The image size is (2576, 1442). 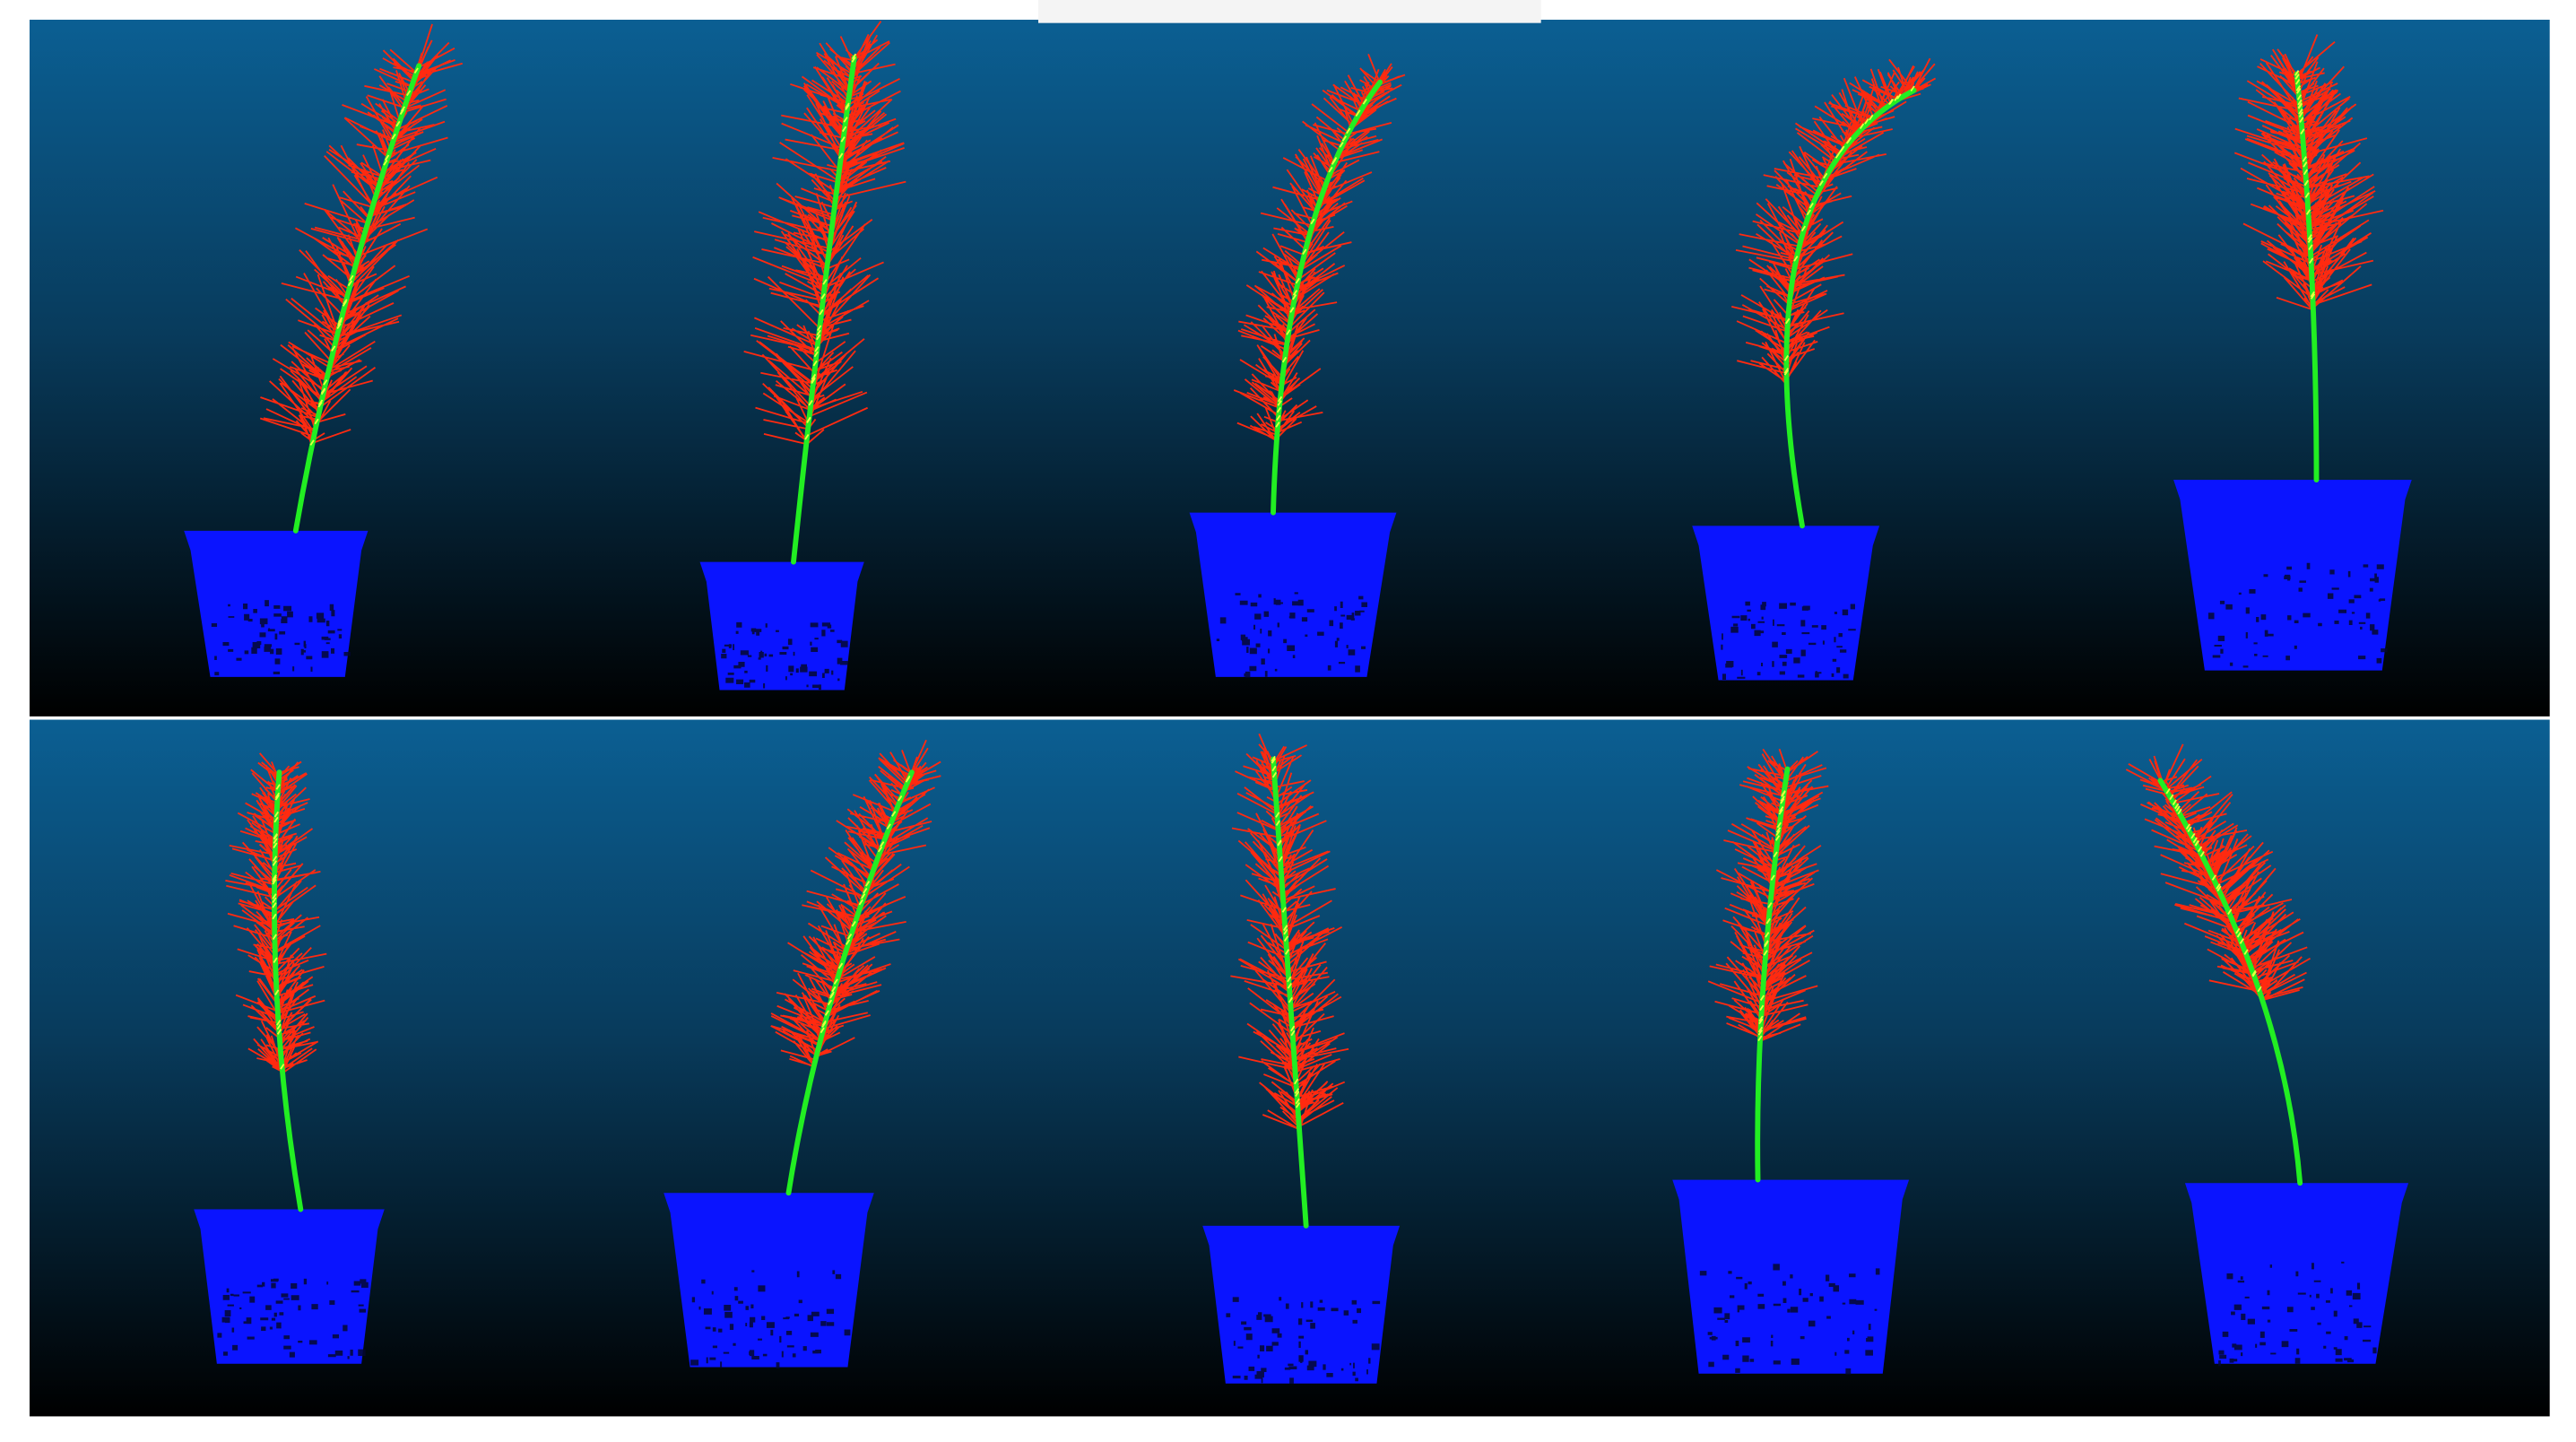 I want to click on top-strip, so click(x=1289, y=11).